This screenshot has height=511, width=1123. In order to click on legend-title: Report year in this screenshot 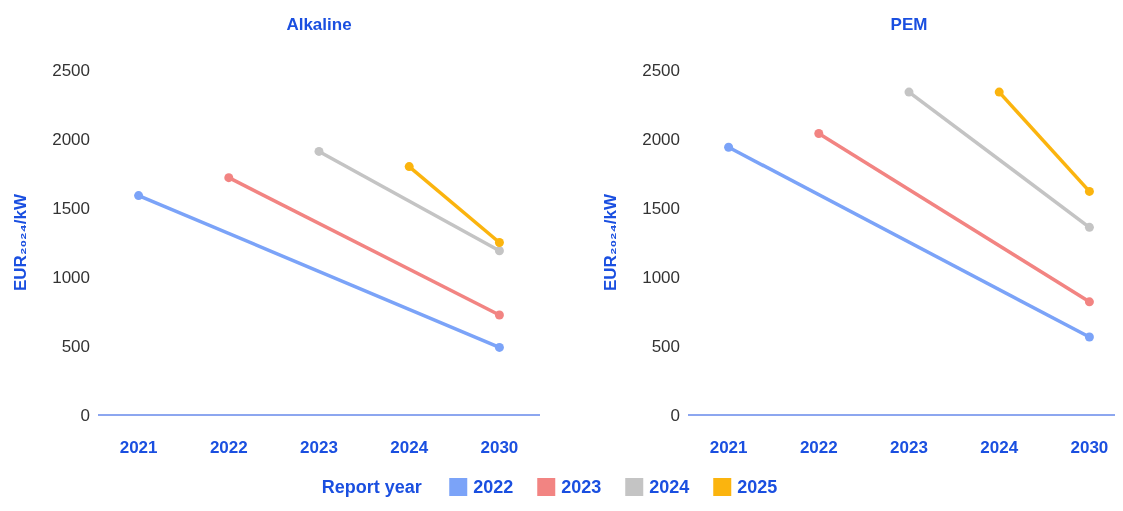, I will do `click(371, 487)`.